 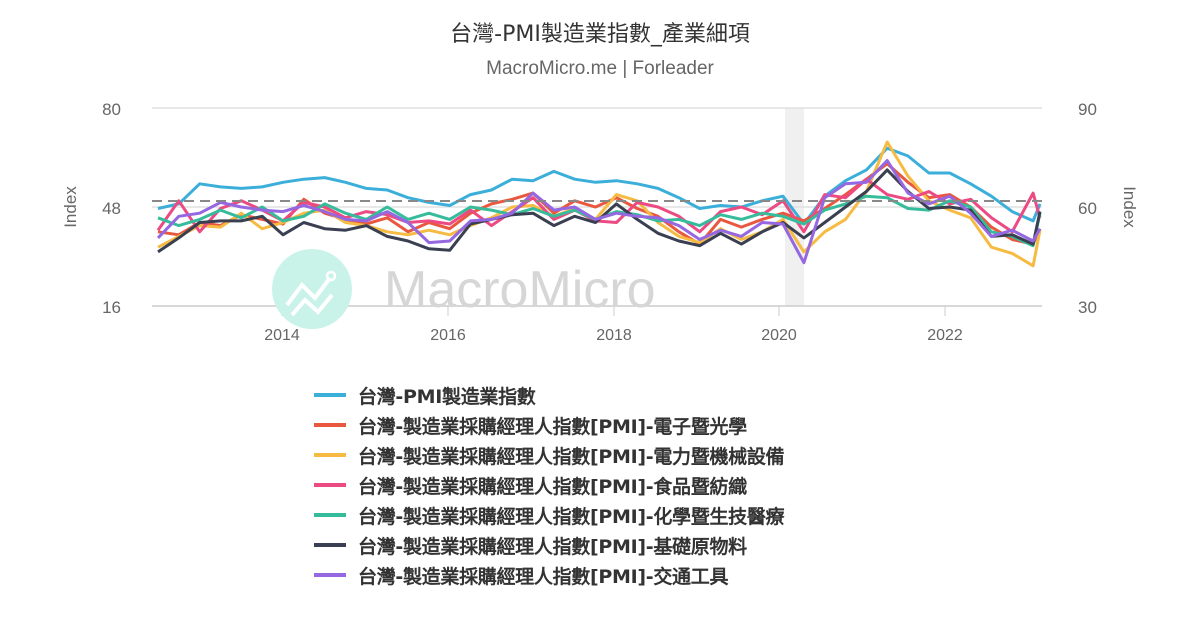 I want to click on watermark: MacroMicro, so click(x=464, y=289).